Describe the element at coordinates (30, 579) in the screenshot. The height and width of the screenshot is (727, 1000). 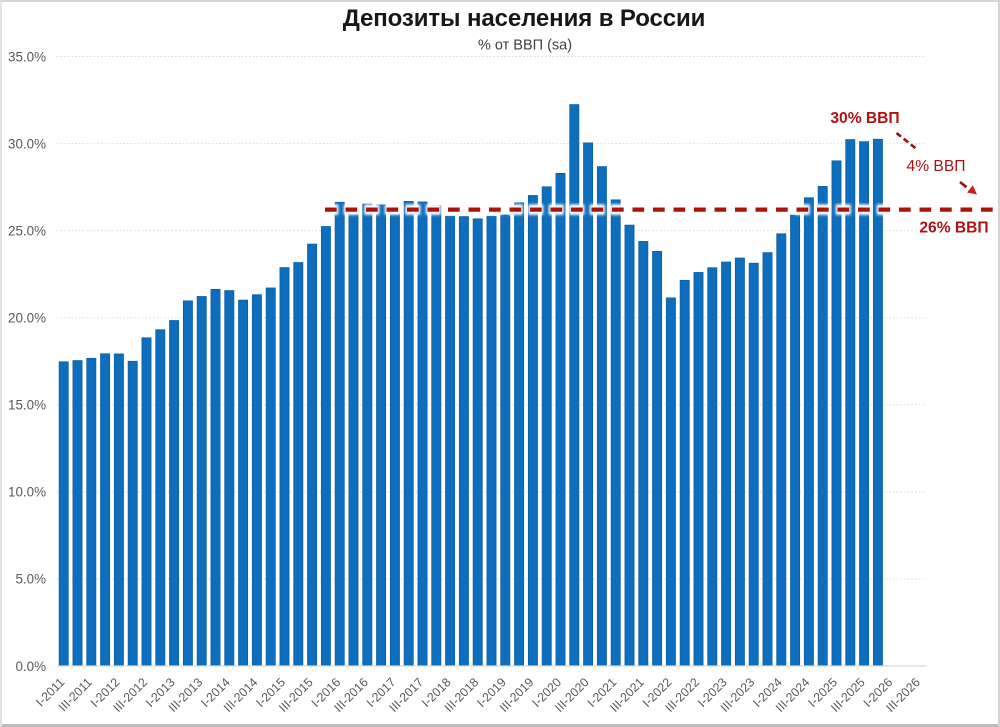
I see `svg-text: 5.0%` at that location.